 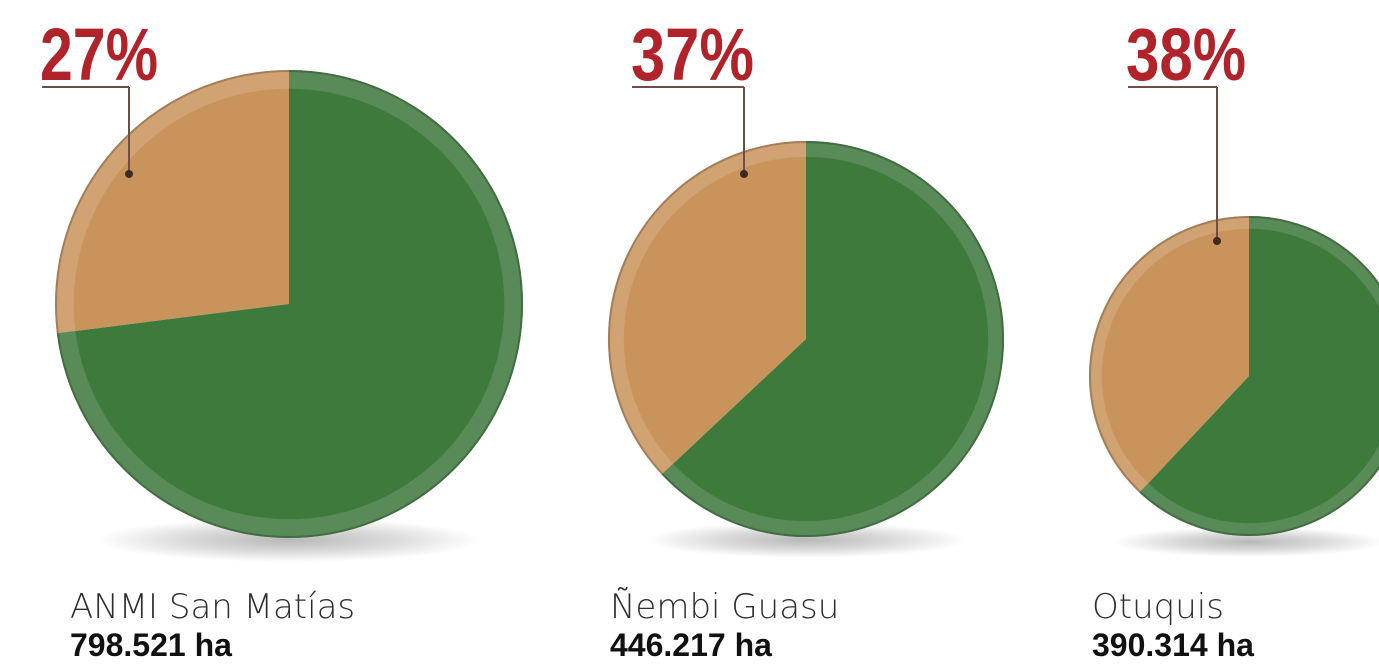 I want to click on remainder-slice-rim-otuquis, so click(x=1259, y=376).